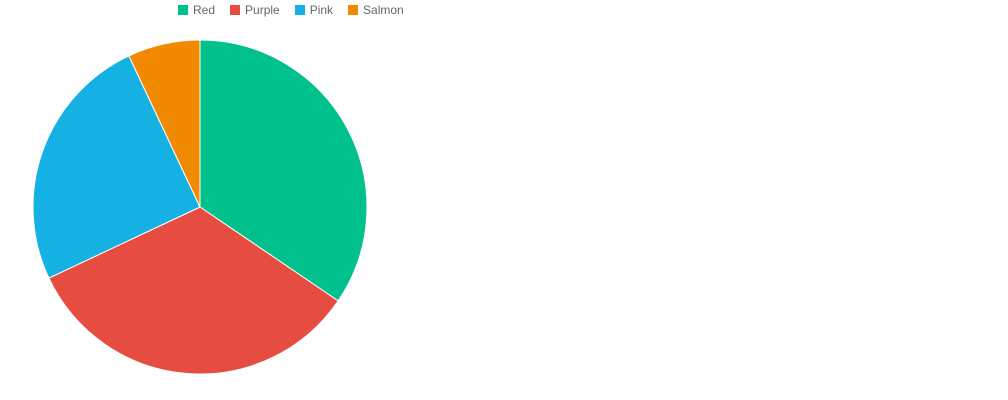  I want to click on legend-label: Red, so click(204, 10).